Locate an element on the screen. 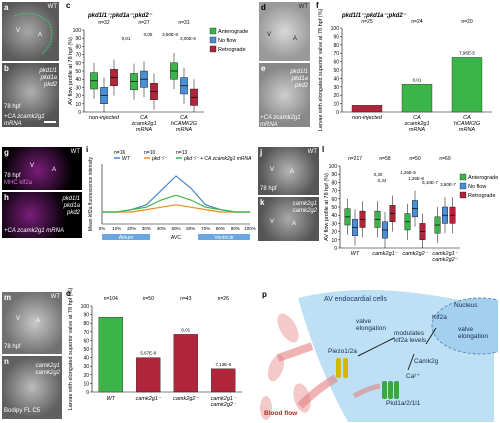  micrograph-j: j WT V A 78 hpf is located at coordinates (288, 171).